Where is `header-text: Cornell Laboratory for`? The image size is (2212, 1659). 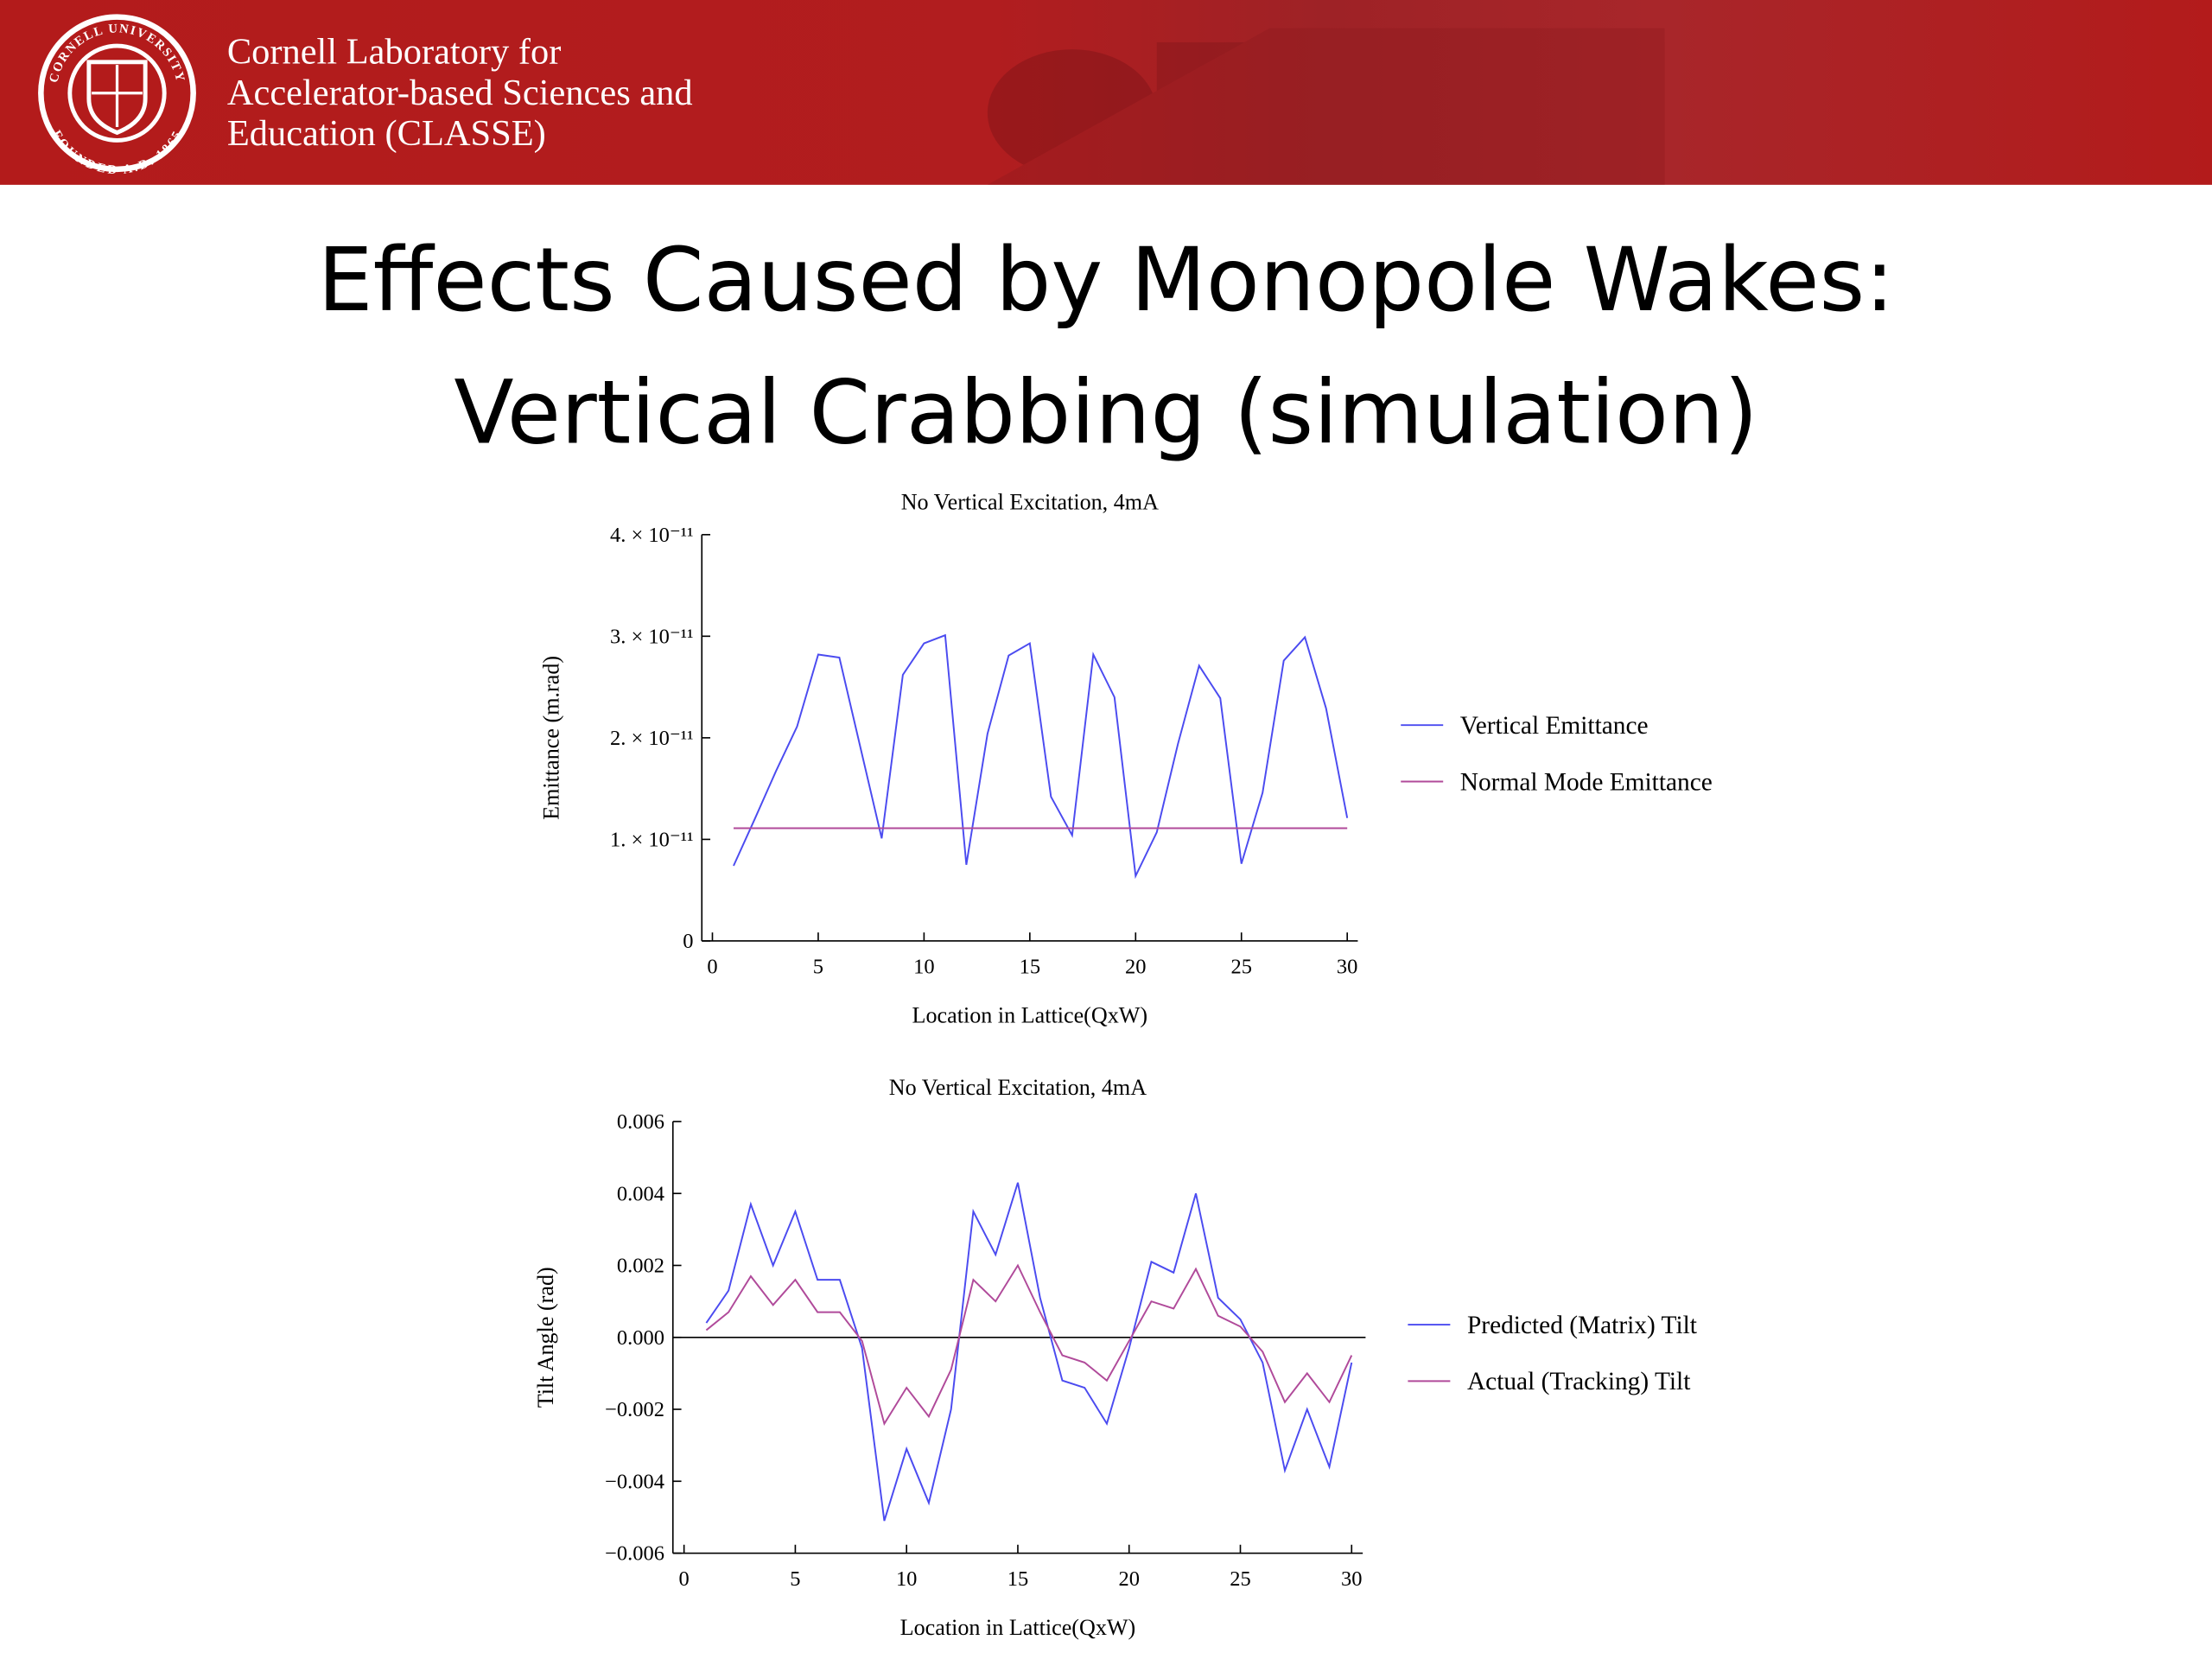
header-text: Cornell Laboratory for is located at coordinates (394, 51).